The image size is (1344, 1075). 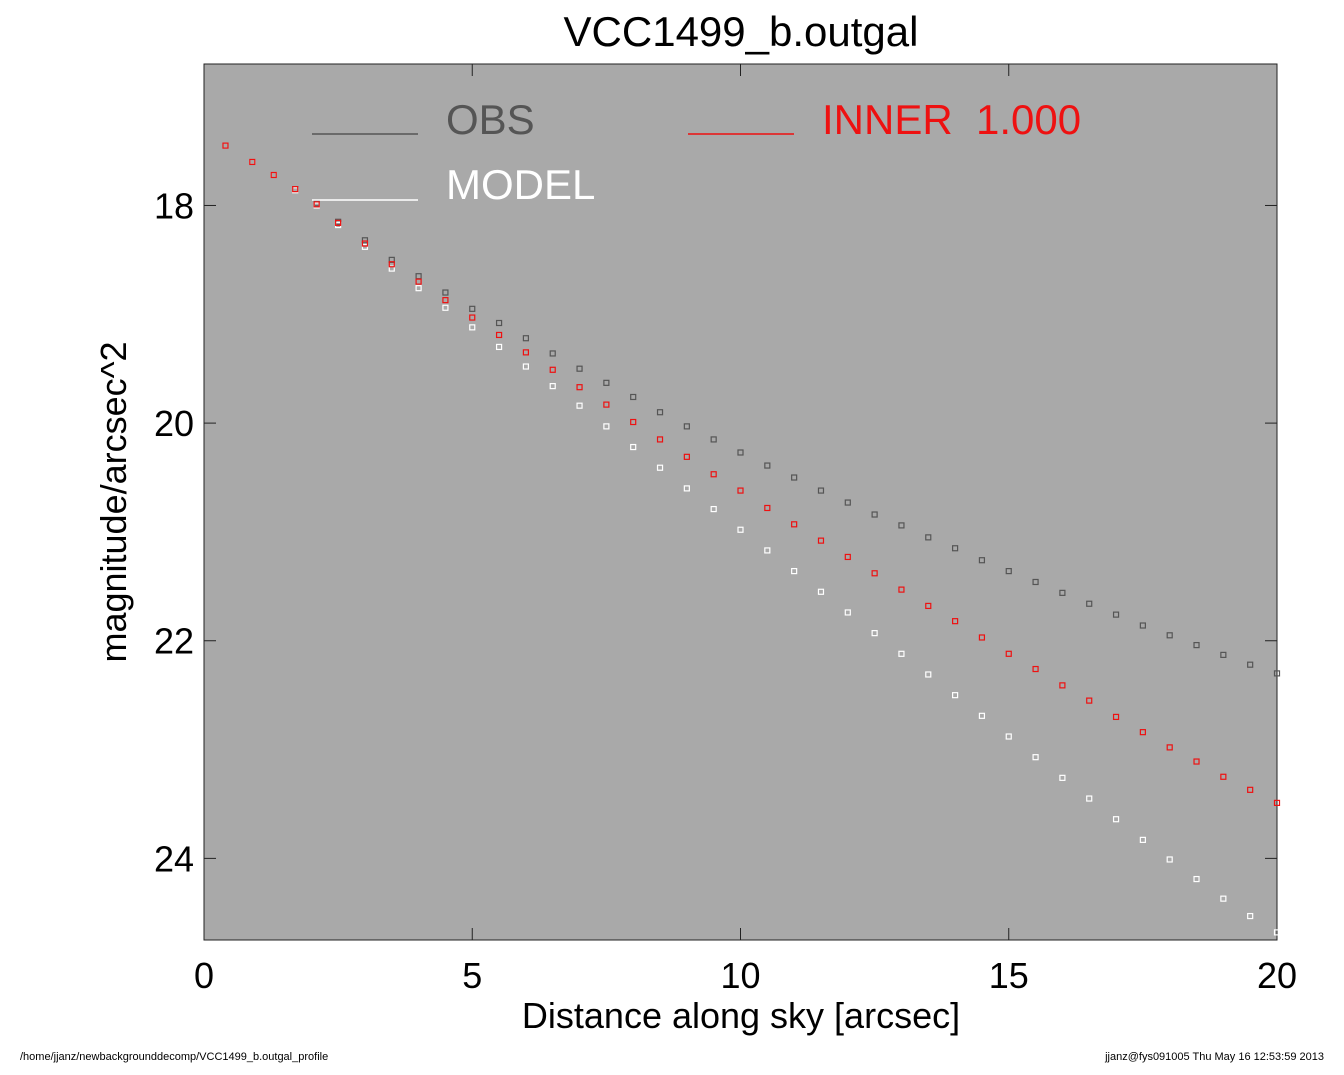 I want to click on x-tick-label: 20, so click(x=1277, y=975).